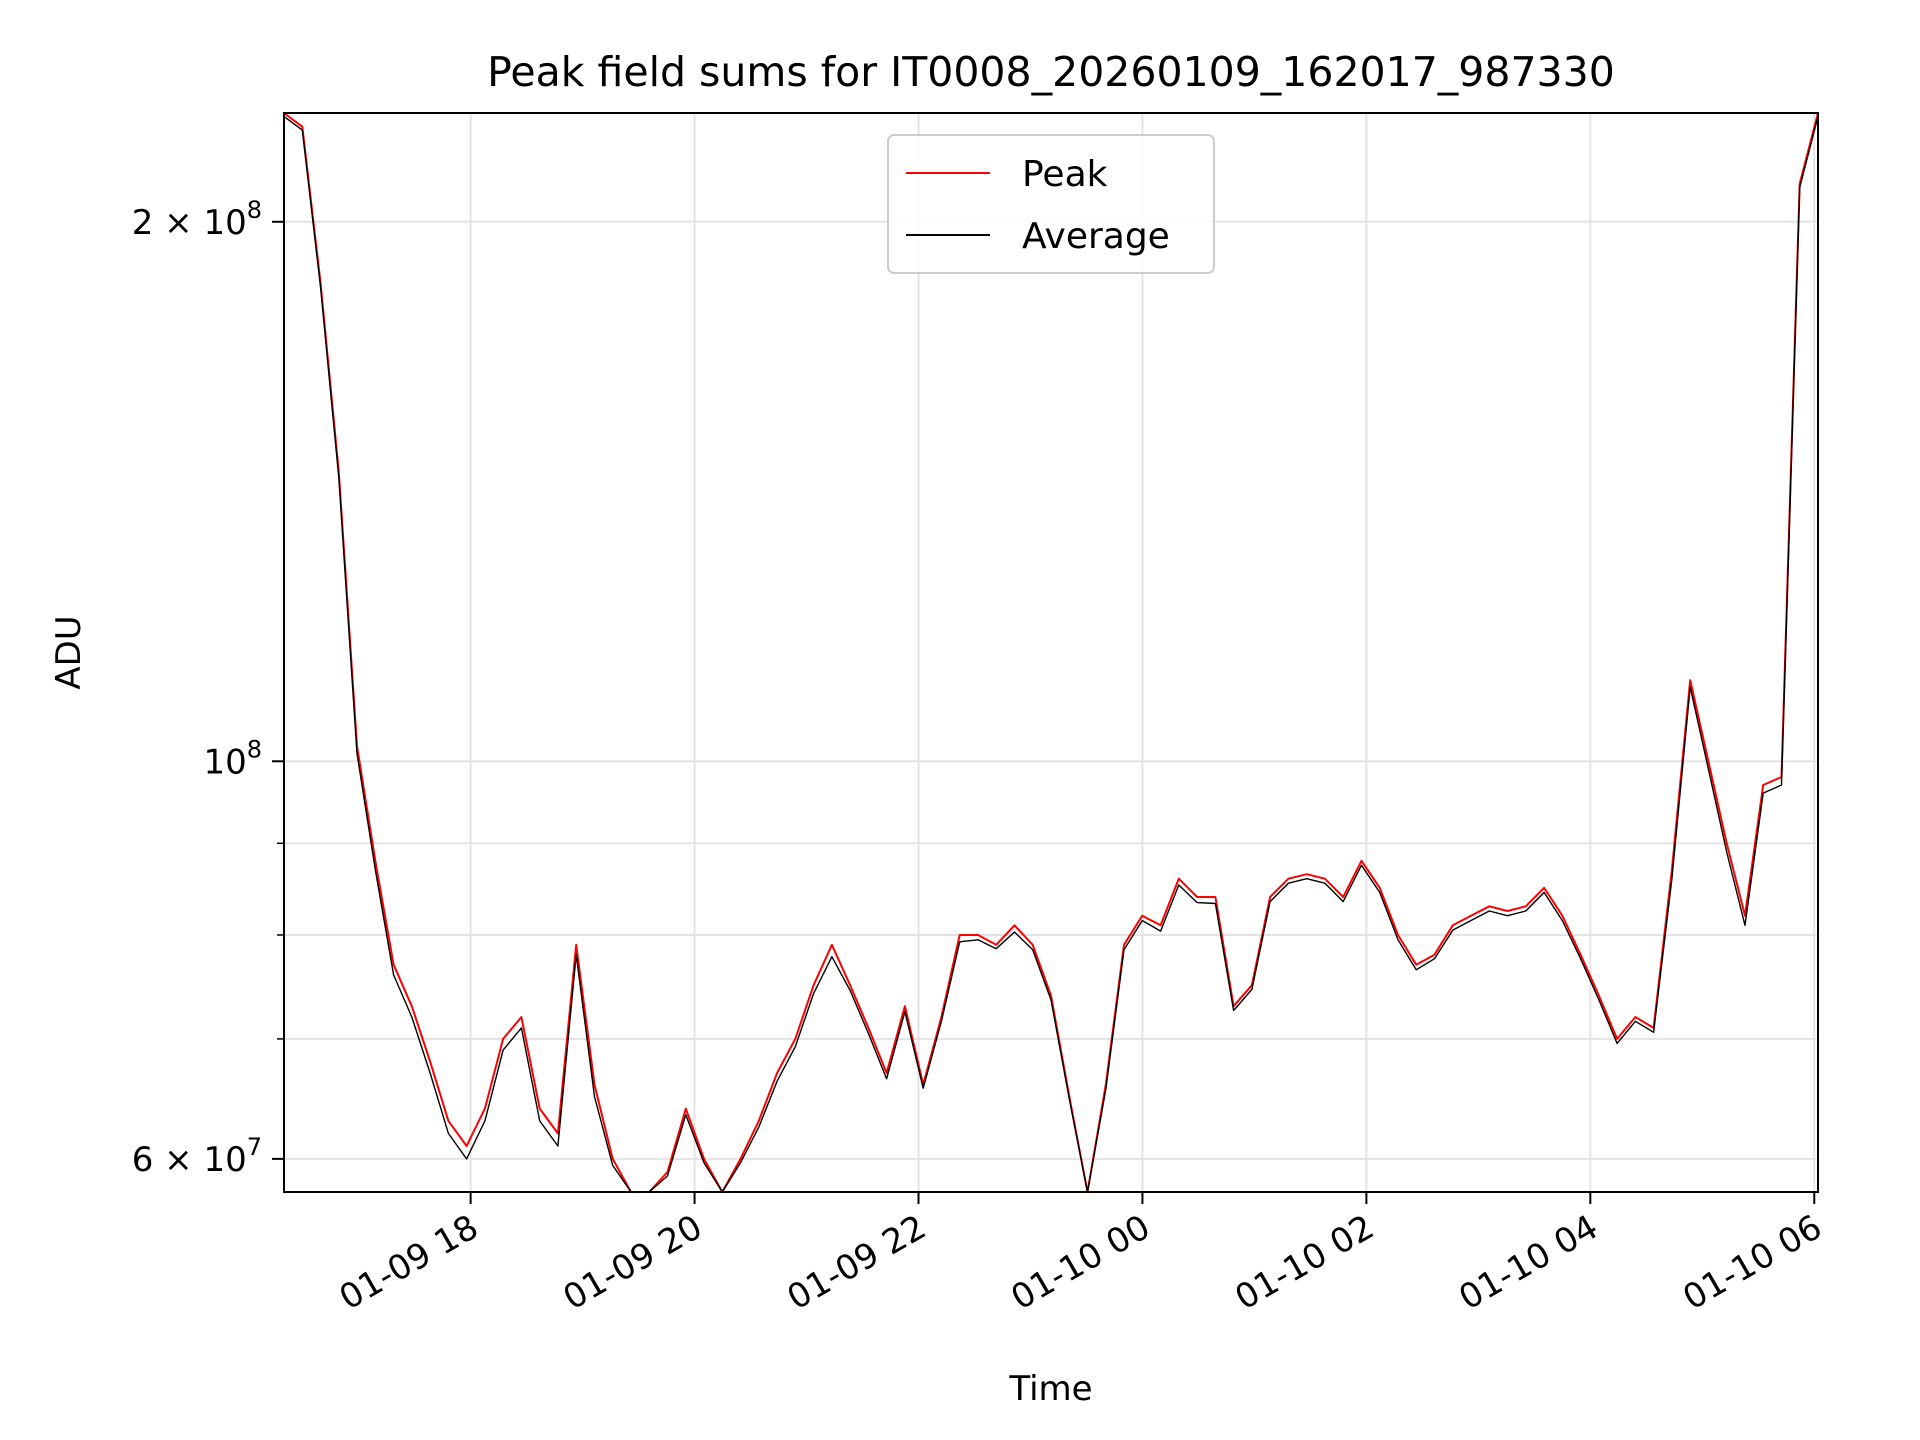 This screenshot has height=1440, width=1920. What do you see at coordinates (197, 219) in the screenshot?
I see `y-tick-label: 2 × 108` at bounding box center [197, 219].